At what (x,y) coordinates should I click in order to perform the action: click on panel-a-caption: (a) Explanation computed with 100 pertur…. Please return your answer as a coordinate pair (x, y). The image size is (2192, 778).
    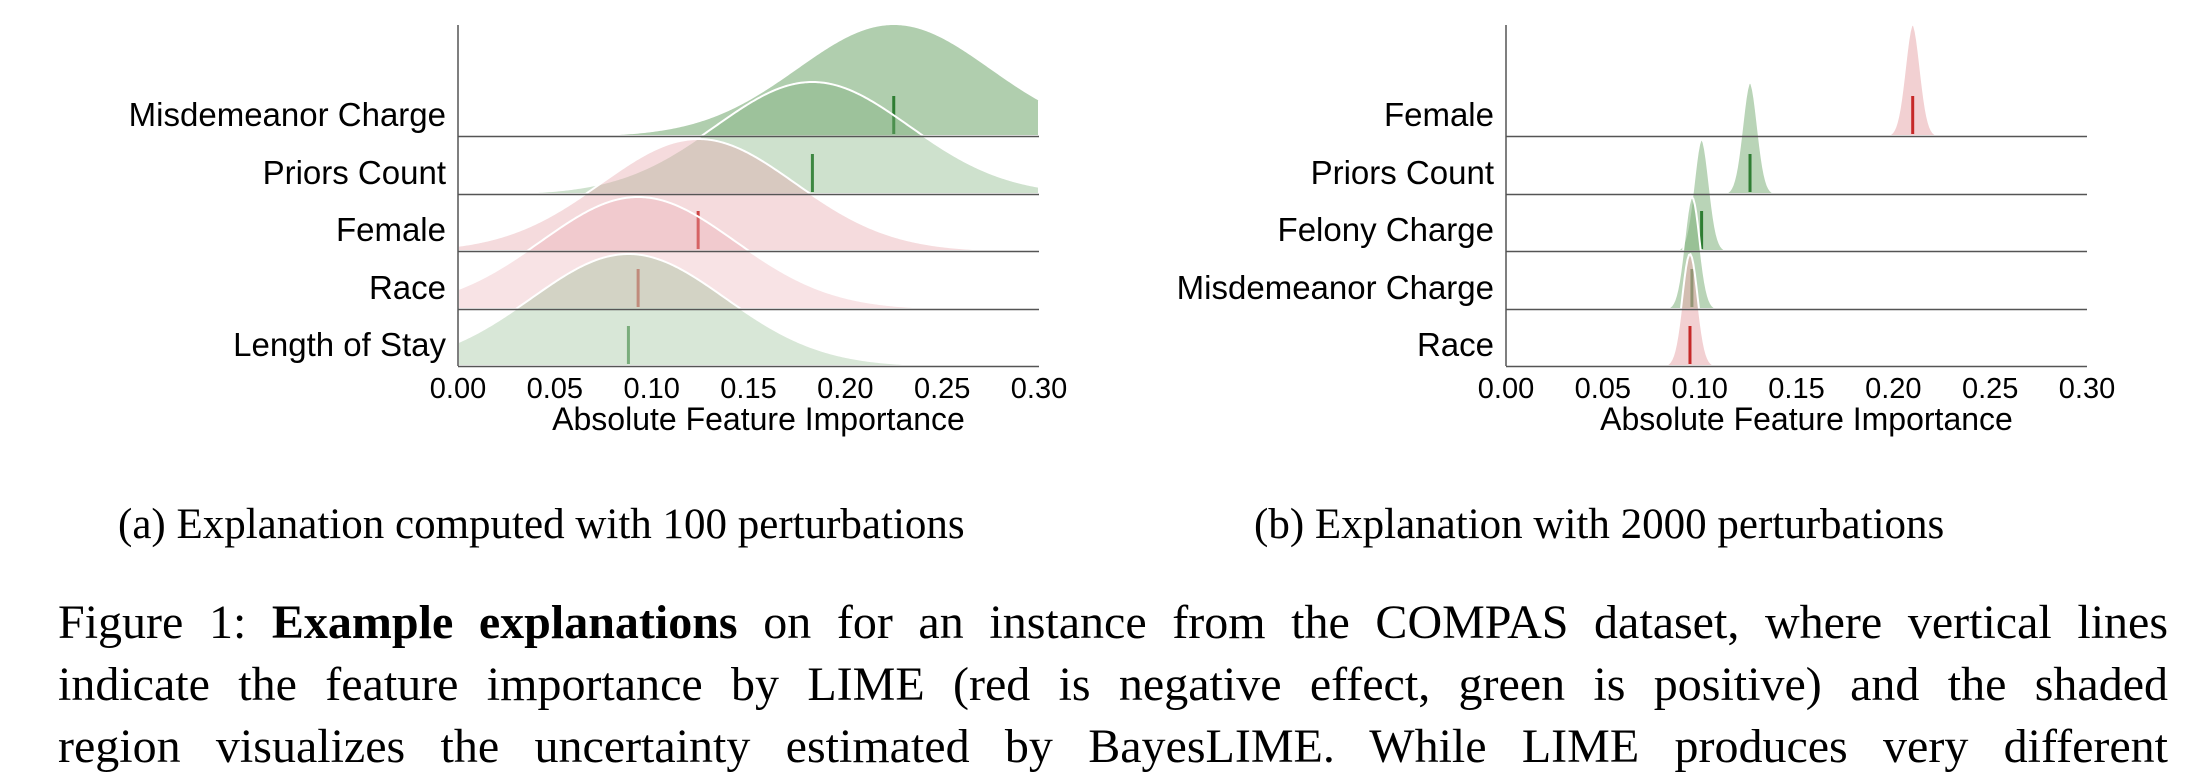
    Looking at the image, I should click on (541, 524).